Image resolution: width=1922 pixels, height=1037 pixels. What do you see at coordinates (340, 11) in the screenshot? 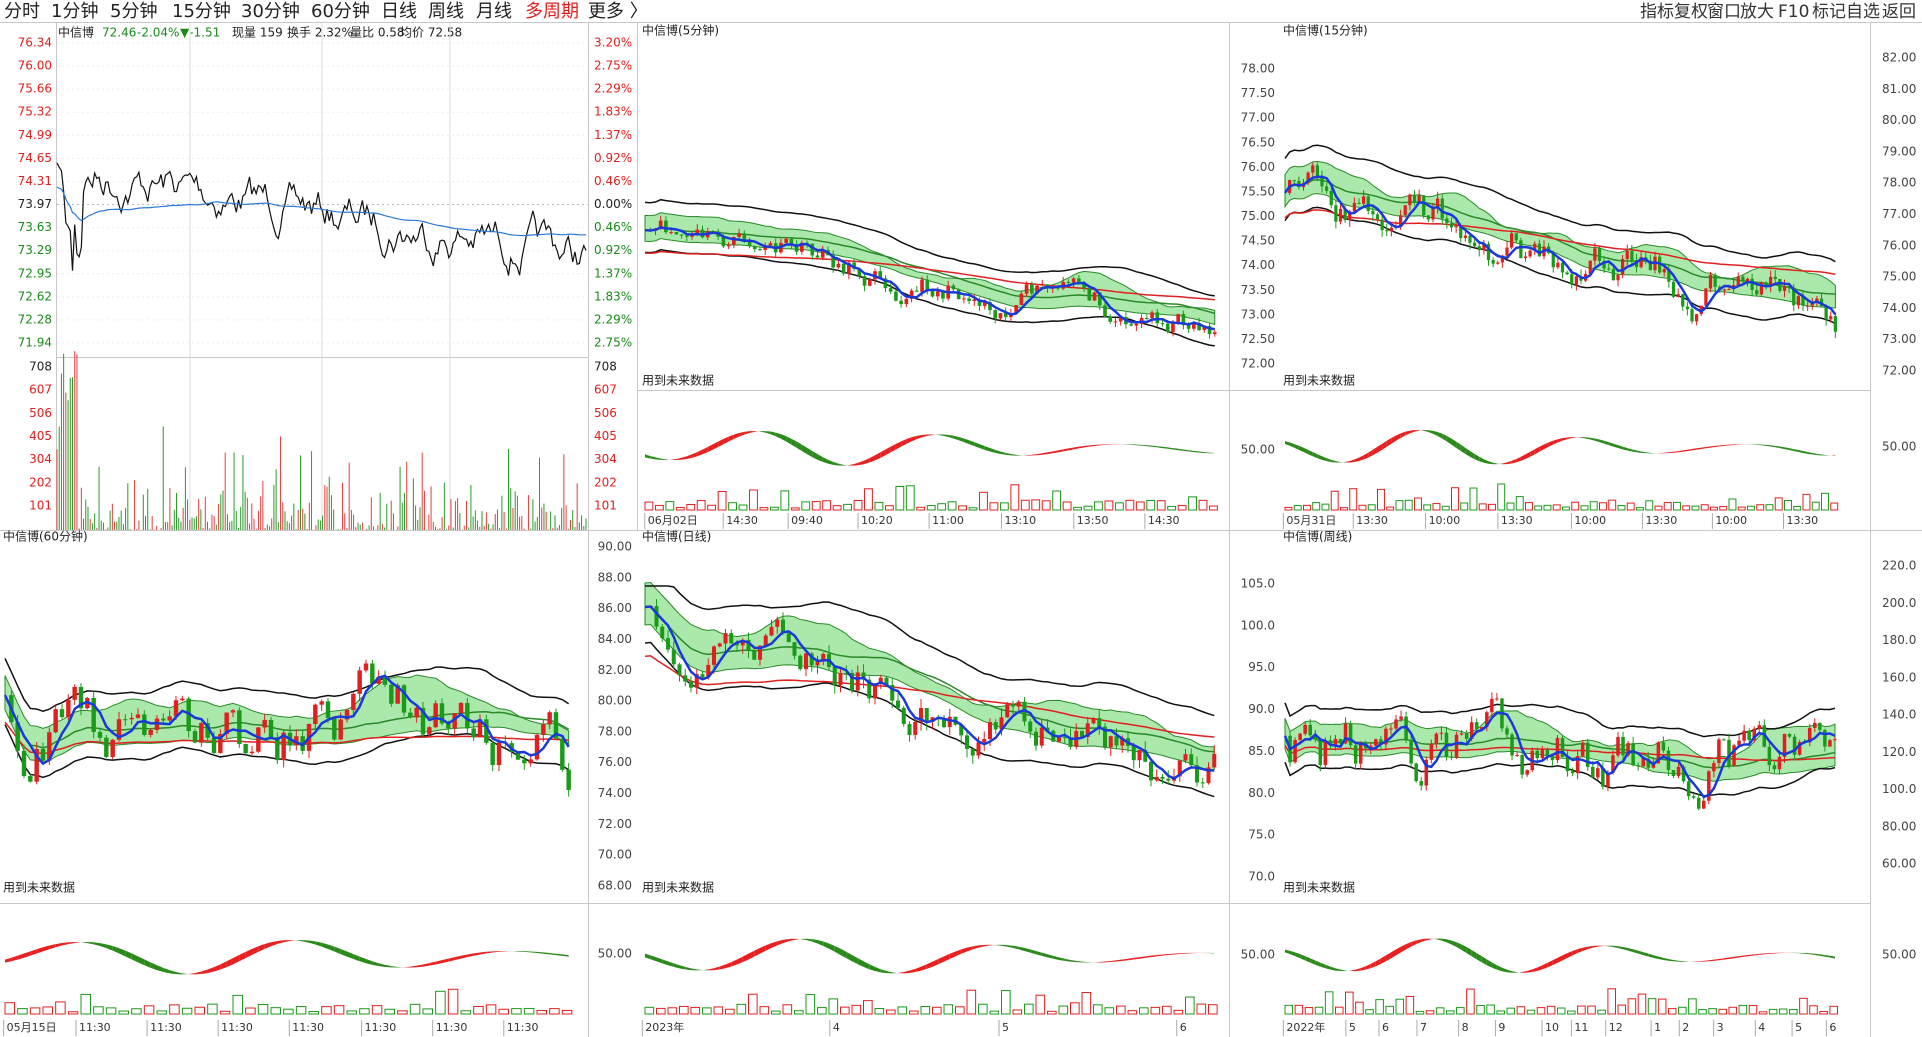
I see `toolbar-tab: 60分钟` at bounding box center [340, 11].